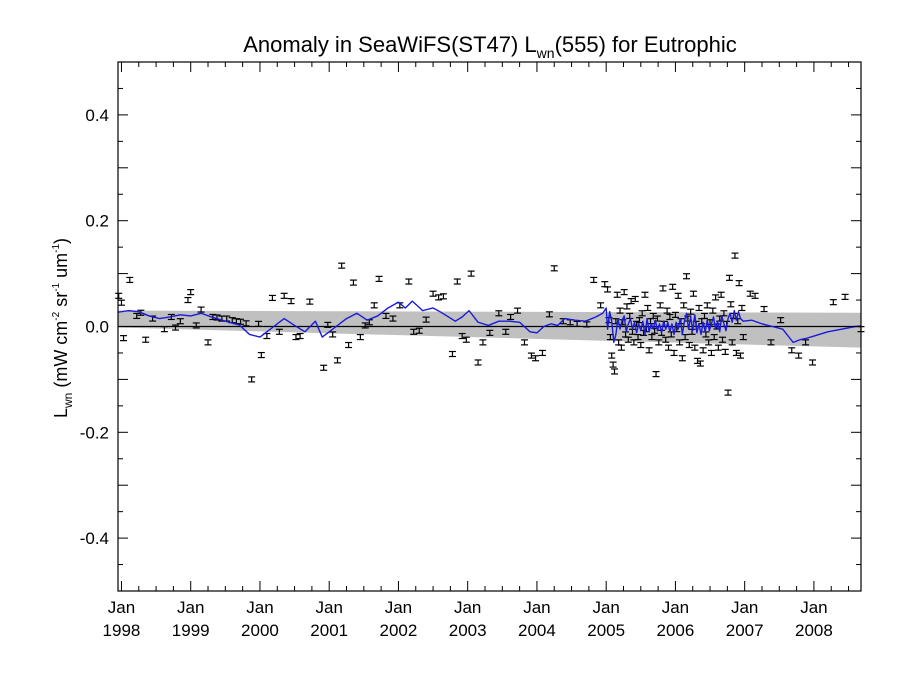 This screenshot has width=900, height=675. Describe the element at coordinates (537, 630) in the screenshot. I see `x-tick-year-label: 2004` at that location.